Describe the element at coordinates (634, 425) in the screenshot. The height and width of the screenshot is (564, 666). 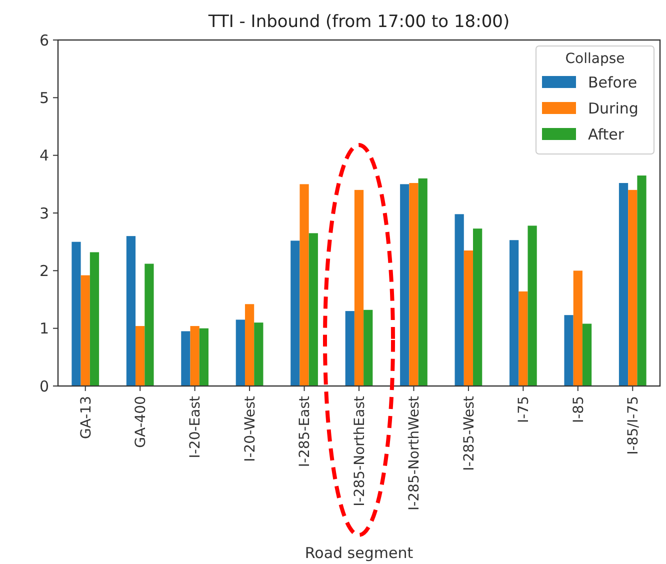
I see `x-tick-label: I-85/I-75` at that location.